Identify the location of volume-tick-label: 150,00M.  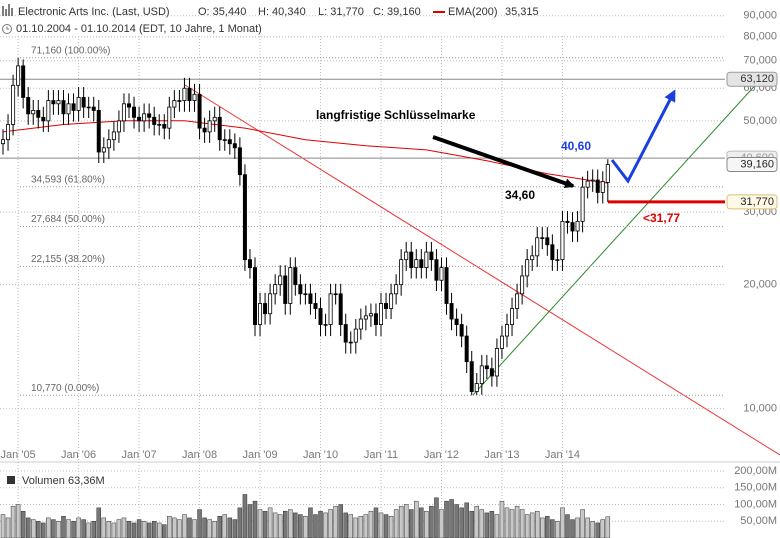
(755, 488).